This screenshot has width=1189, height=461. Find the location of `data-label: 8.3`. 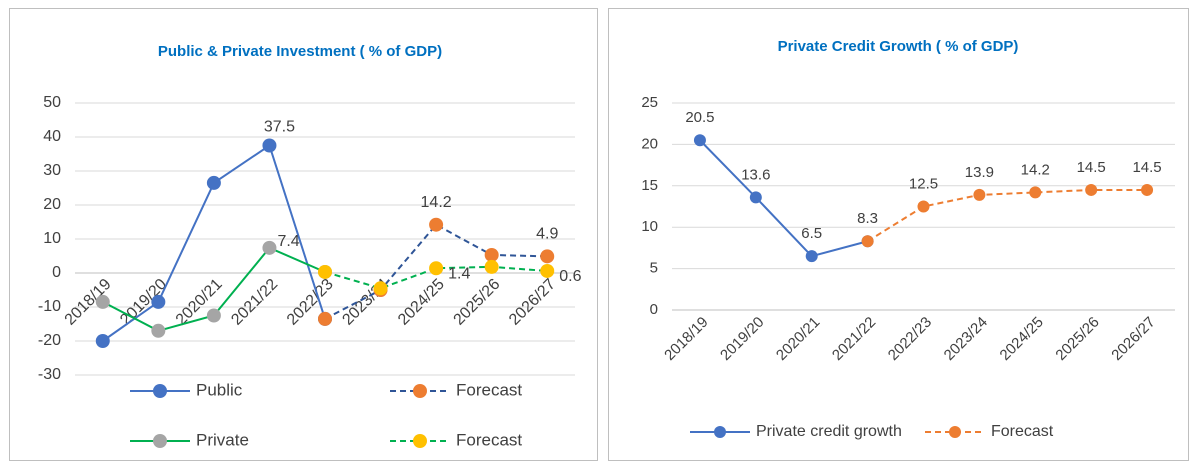

data-label: 8.3 is located at coordinates (867, 218).